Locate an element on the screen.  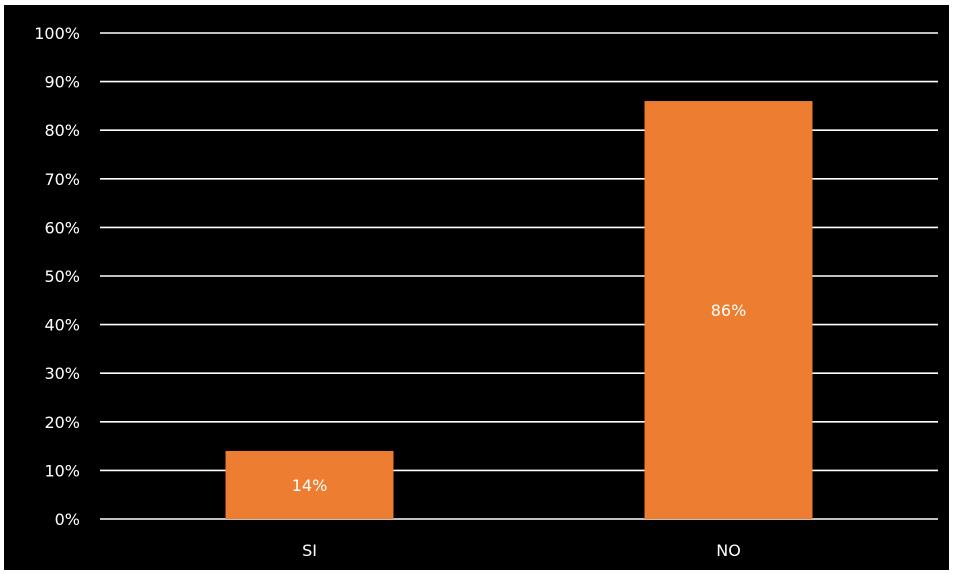
y-tick-label: 20% is located at coordinates (62, 422).